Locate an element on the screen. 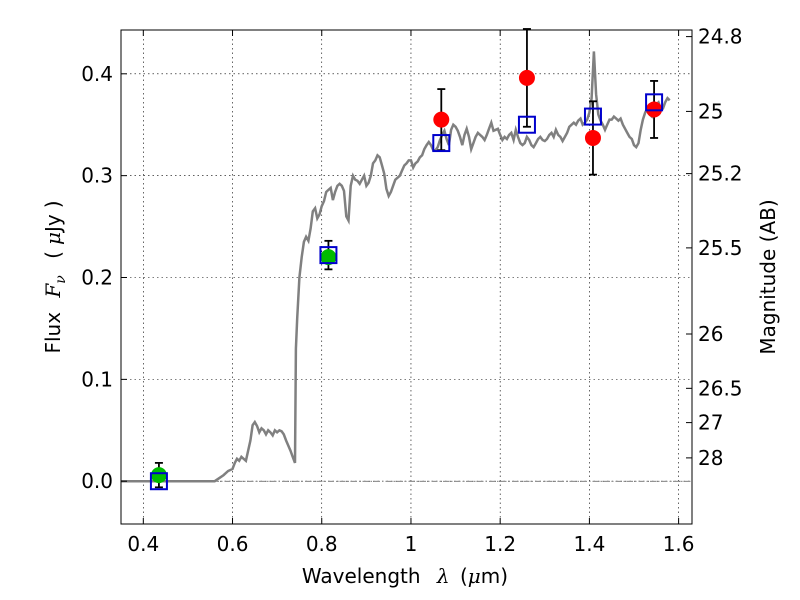 The image size is (800, 600). y-tick-label-1: 0.1 is located at coordinates (97, 379).